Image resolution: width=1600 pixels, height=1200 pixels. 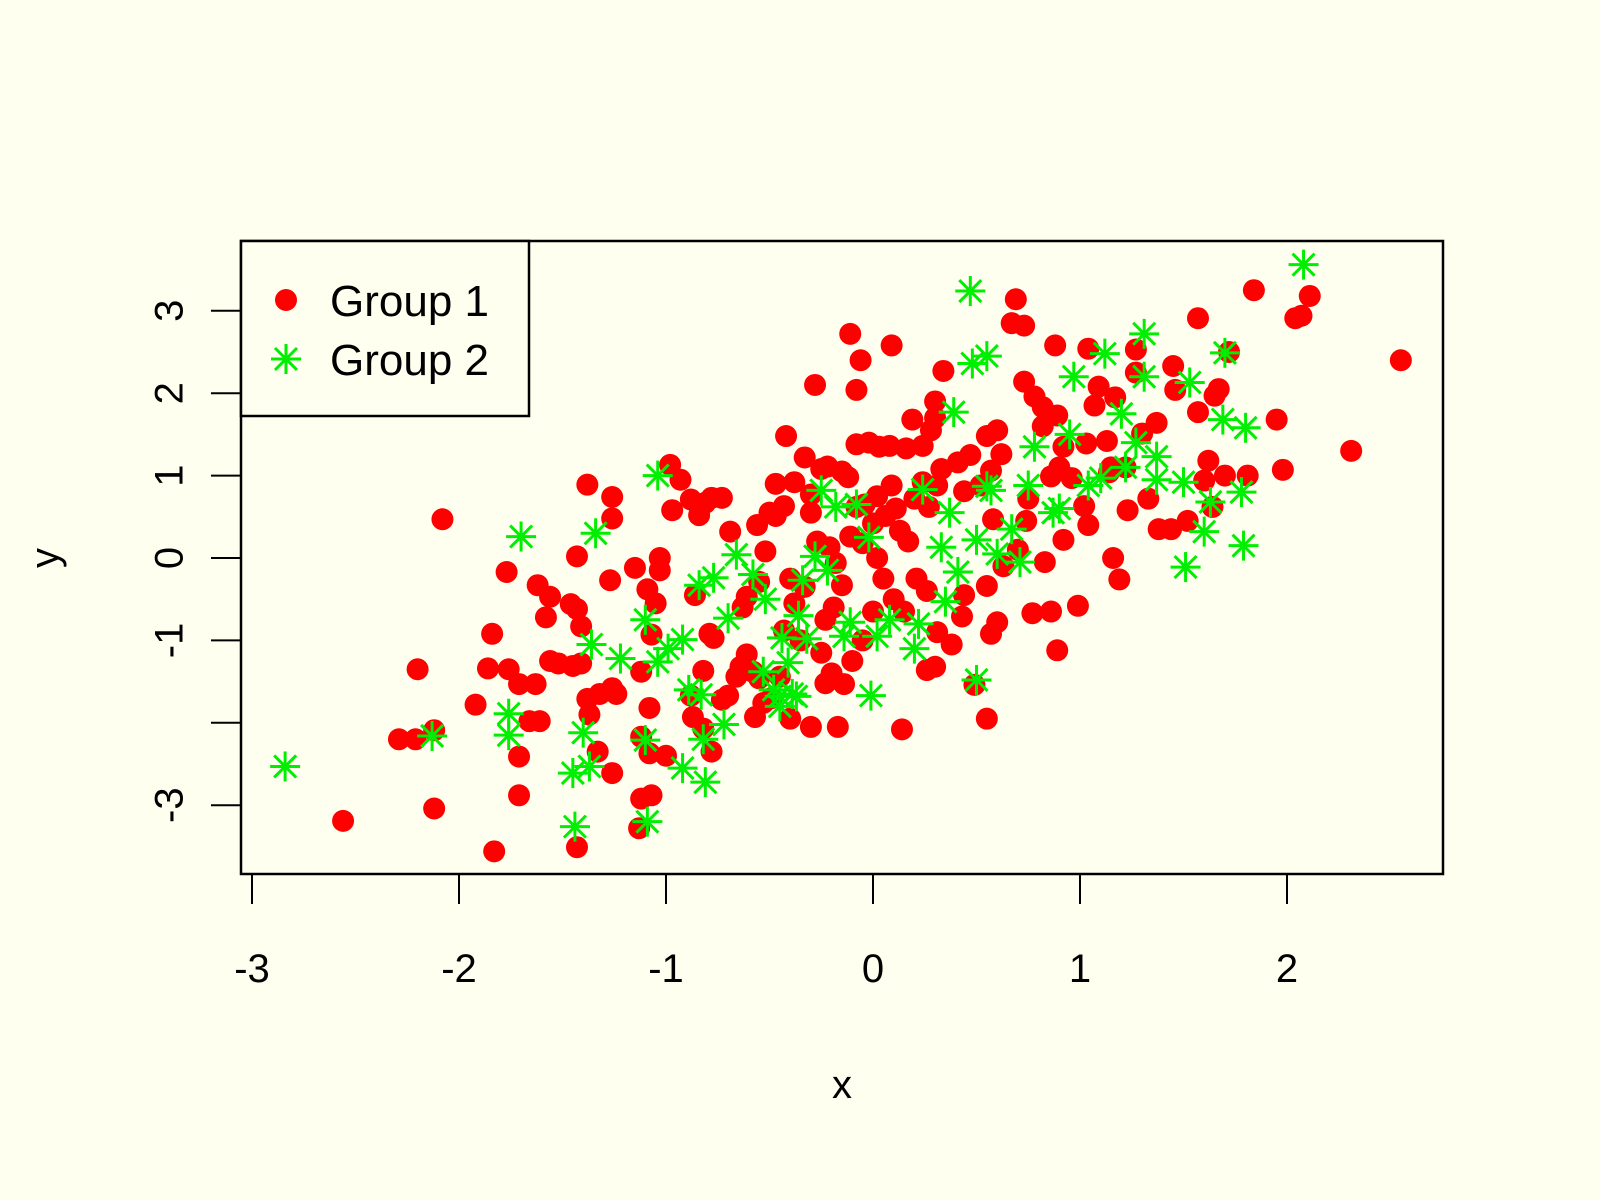 I want to click on x-tick-label: -3, so click(x=252, y=969).